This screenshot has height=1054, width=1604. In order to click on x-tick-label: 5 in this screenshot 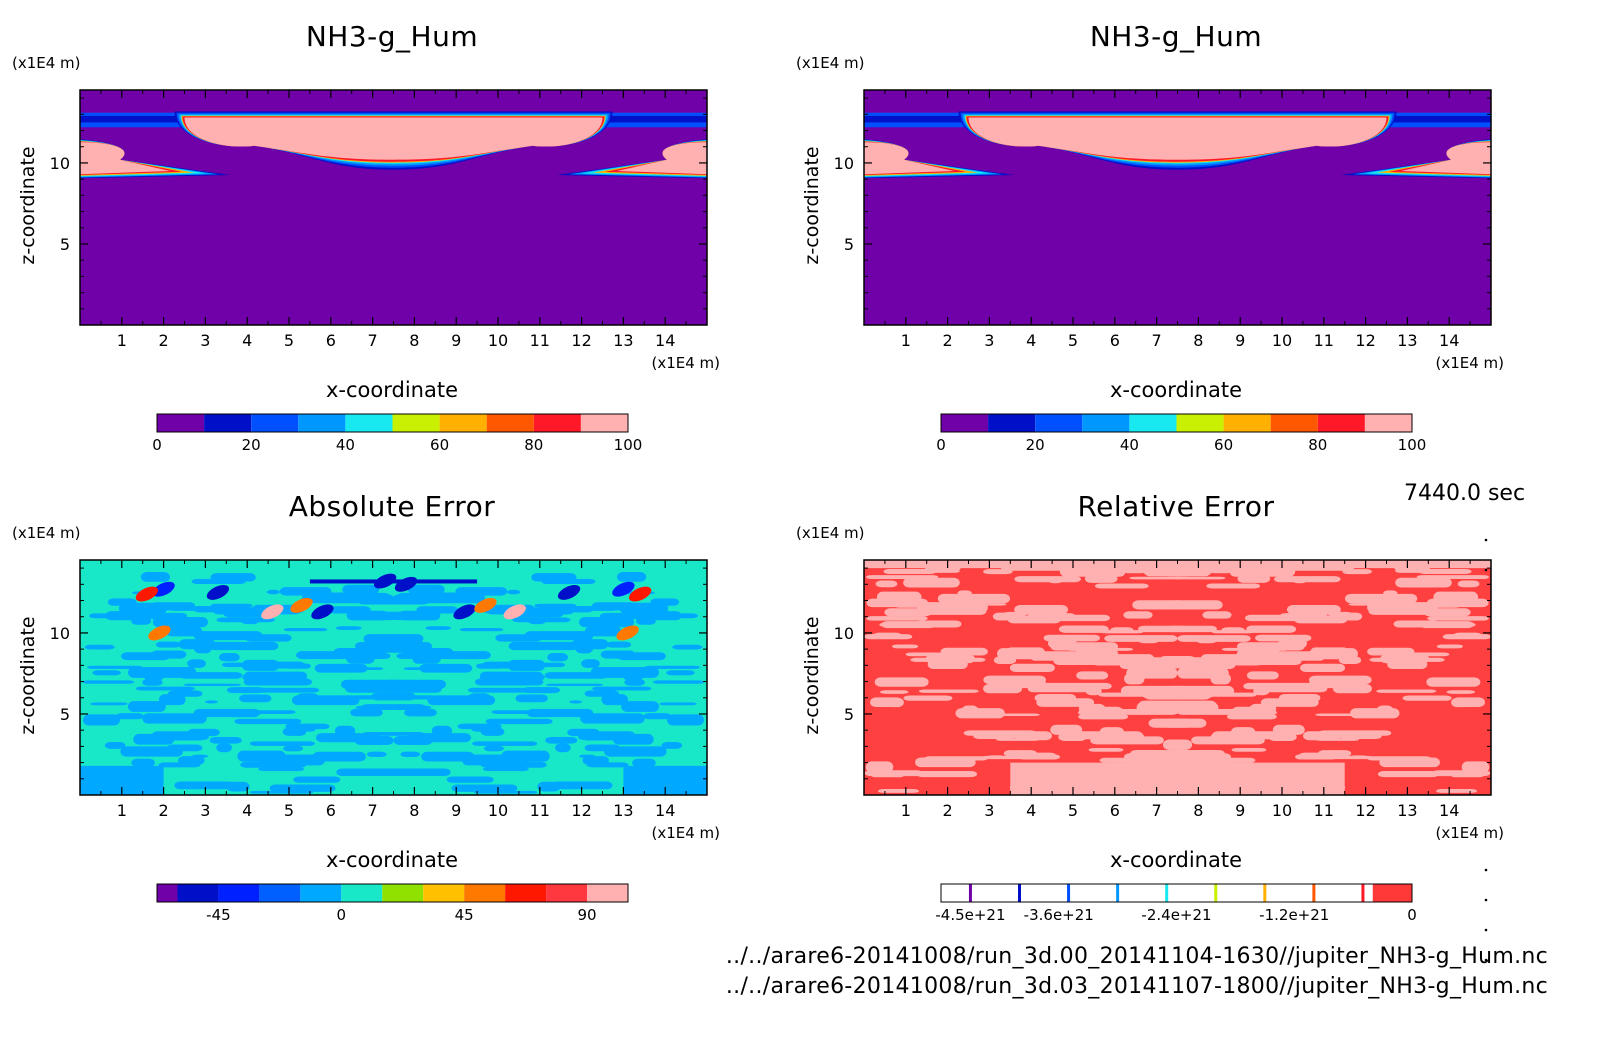, I will do `click(1073, 810)`.